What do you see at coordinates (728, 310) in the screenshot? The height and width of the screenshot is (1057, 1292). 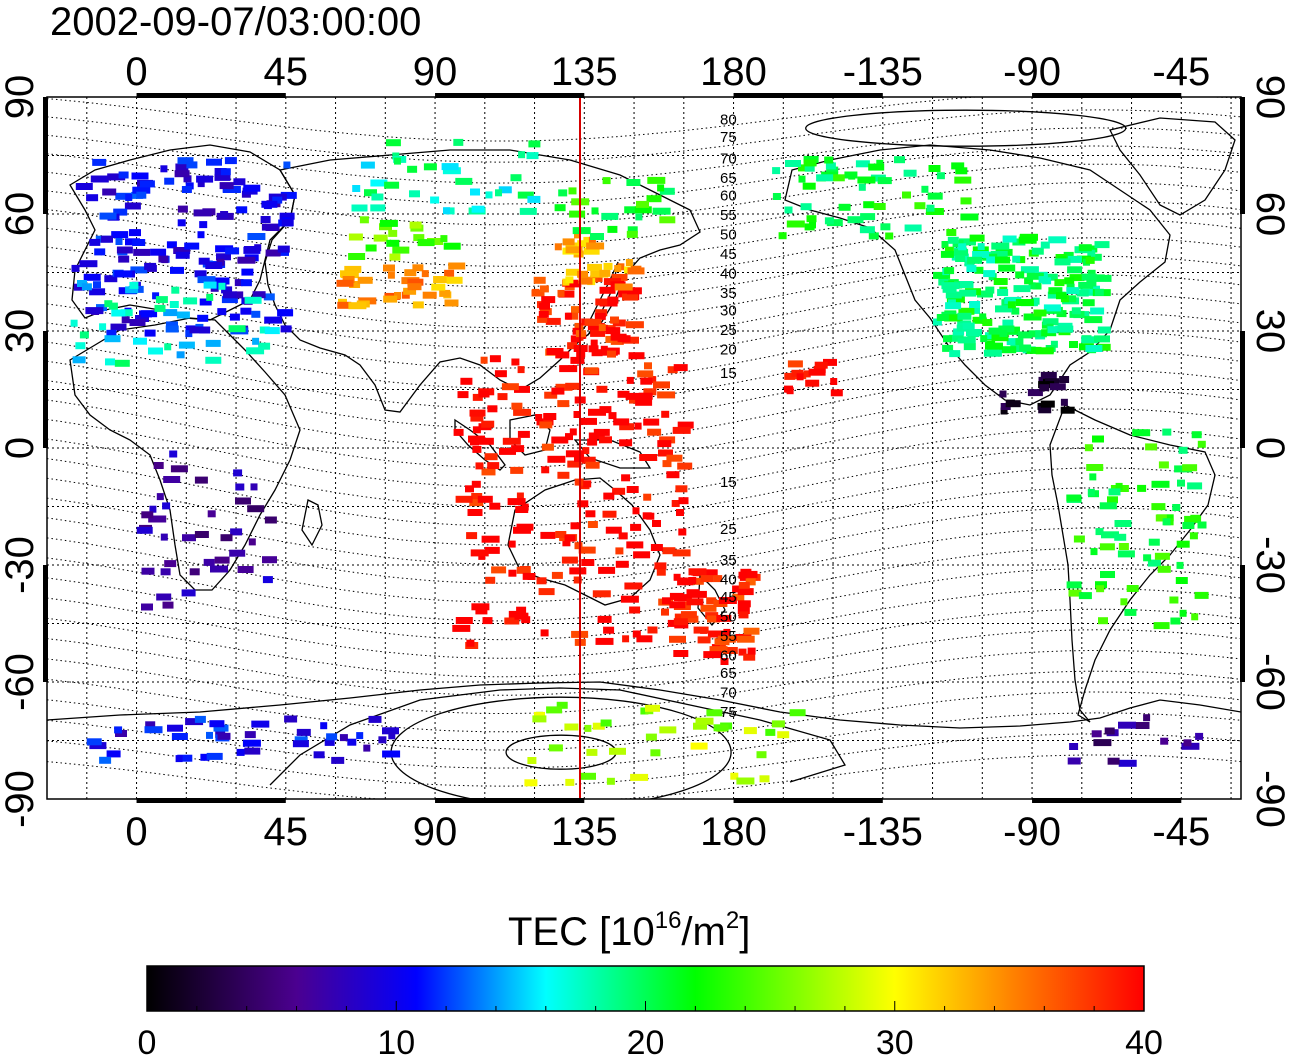 I see `contour-label: 30` at bounding box center [728, 310].